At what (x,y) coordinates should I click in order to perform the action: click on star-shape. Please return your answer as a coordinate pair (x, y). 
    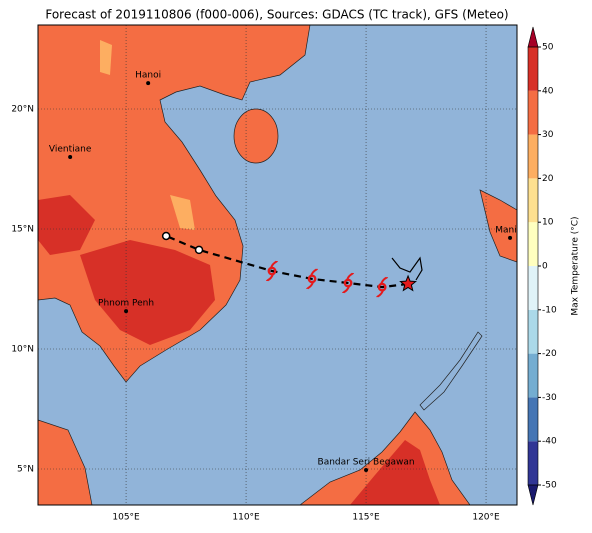
    Looking at the image, I should click on (408, 283).